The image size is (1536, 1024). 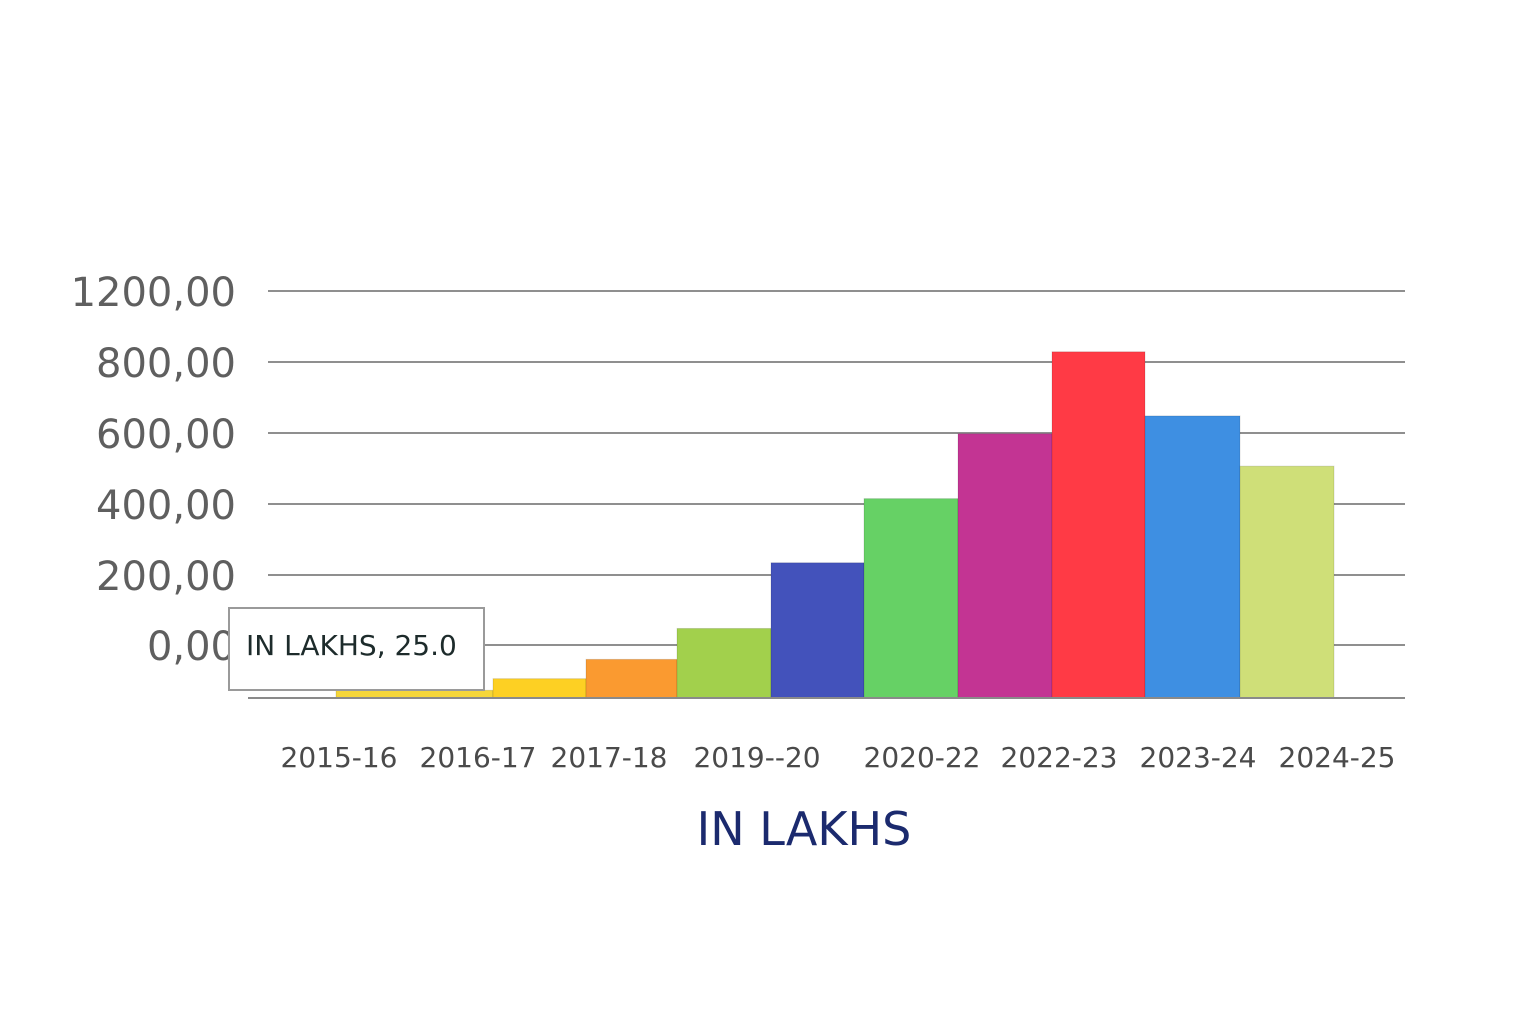 I want to click on x-axis-label: IN LAKHS, so click(x=804, y=829).